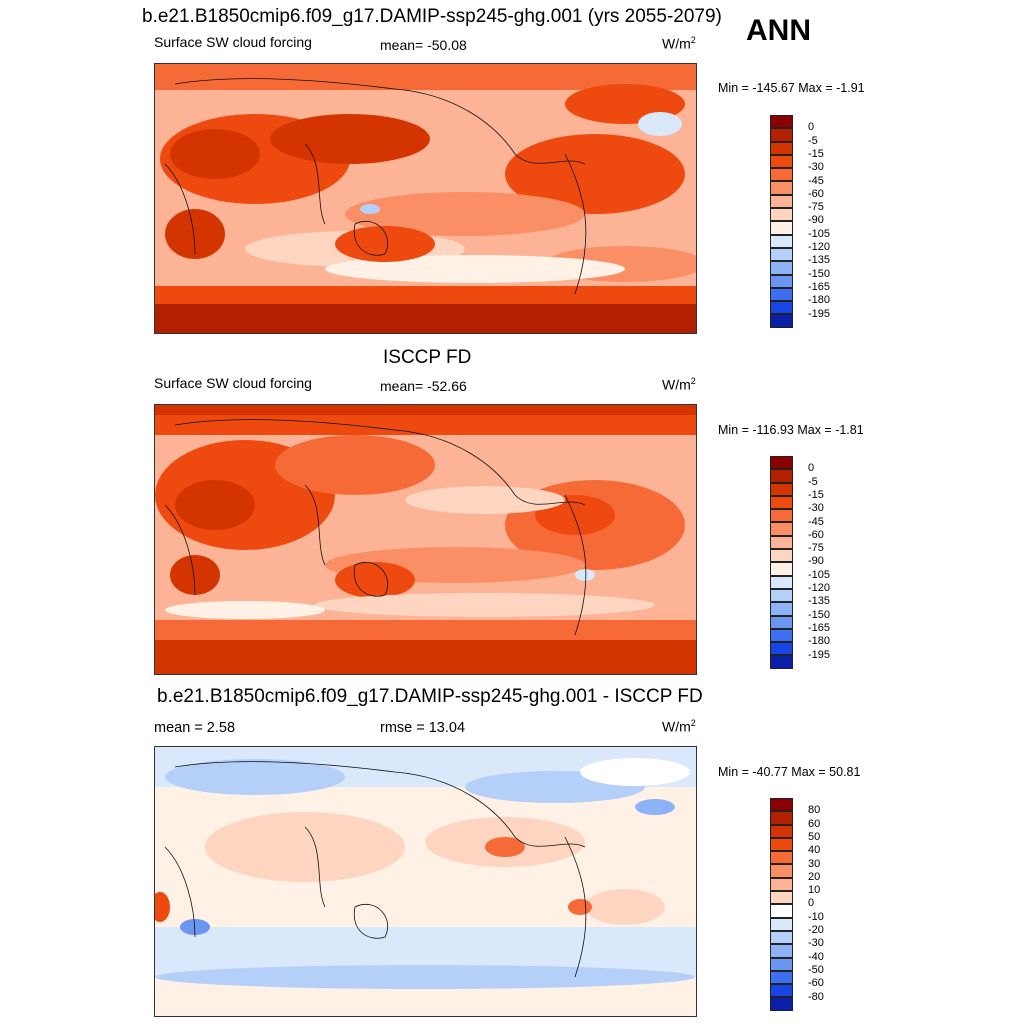  I want to click on colorbar-tick-label: 60, so click(814, 823).